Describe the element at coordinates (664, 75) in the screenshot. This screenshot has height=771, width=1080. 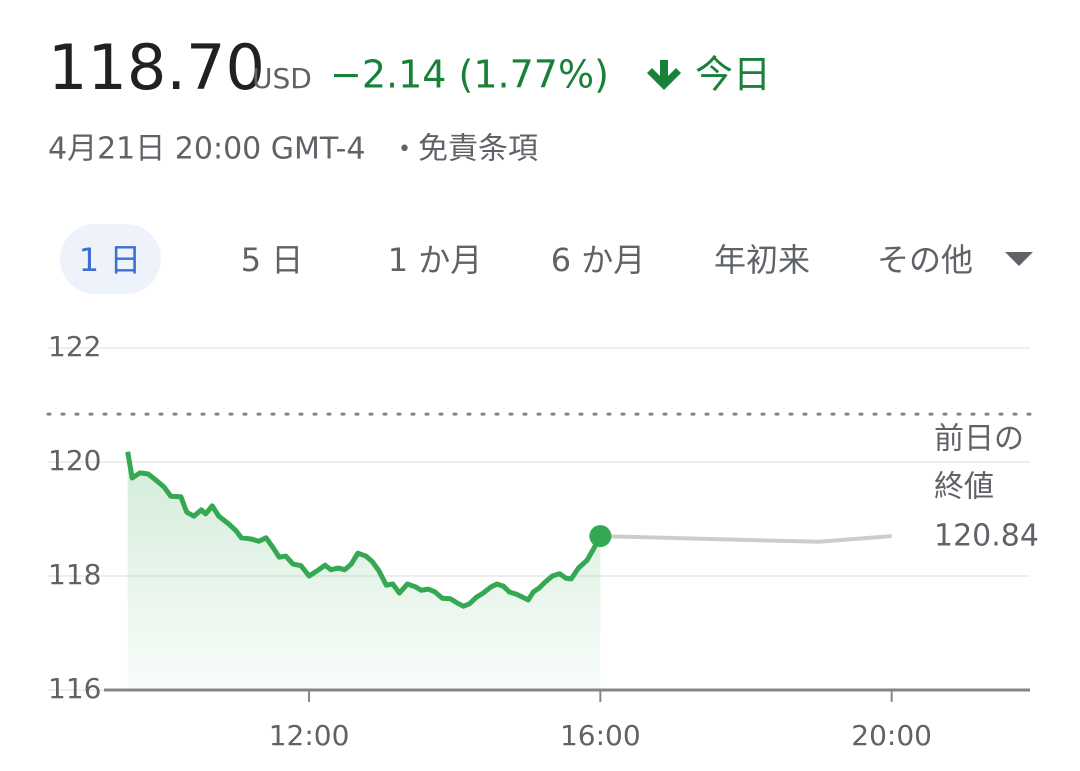
I see `down-arrow` at that location.